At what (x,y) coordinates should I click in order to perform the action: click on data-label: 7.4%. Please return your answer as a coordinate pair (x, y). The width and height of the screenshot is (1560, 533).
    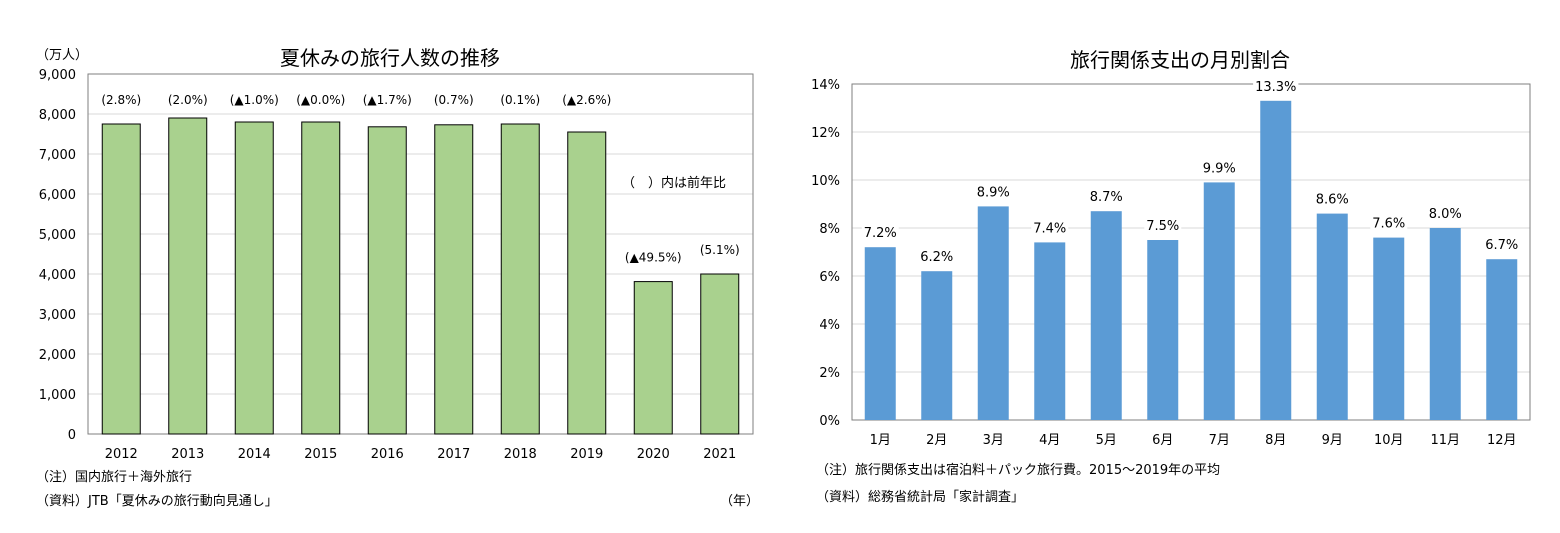
    Looking at the image, I should click on (1049, 228).